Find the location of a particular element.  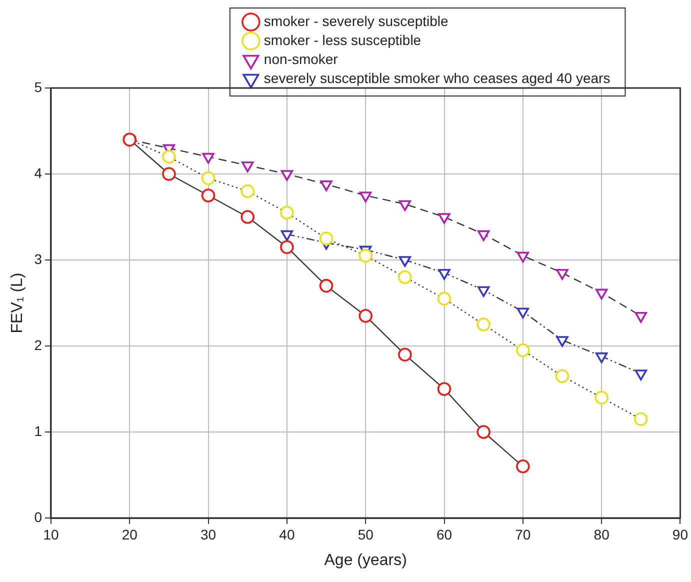

x-axis-title: Age (years) is located at coordinates (365, 560).